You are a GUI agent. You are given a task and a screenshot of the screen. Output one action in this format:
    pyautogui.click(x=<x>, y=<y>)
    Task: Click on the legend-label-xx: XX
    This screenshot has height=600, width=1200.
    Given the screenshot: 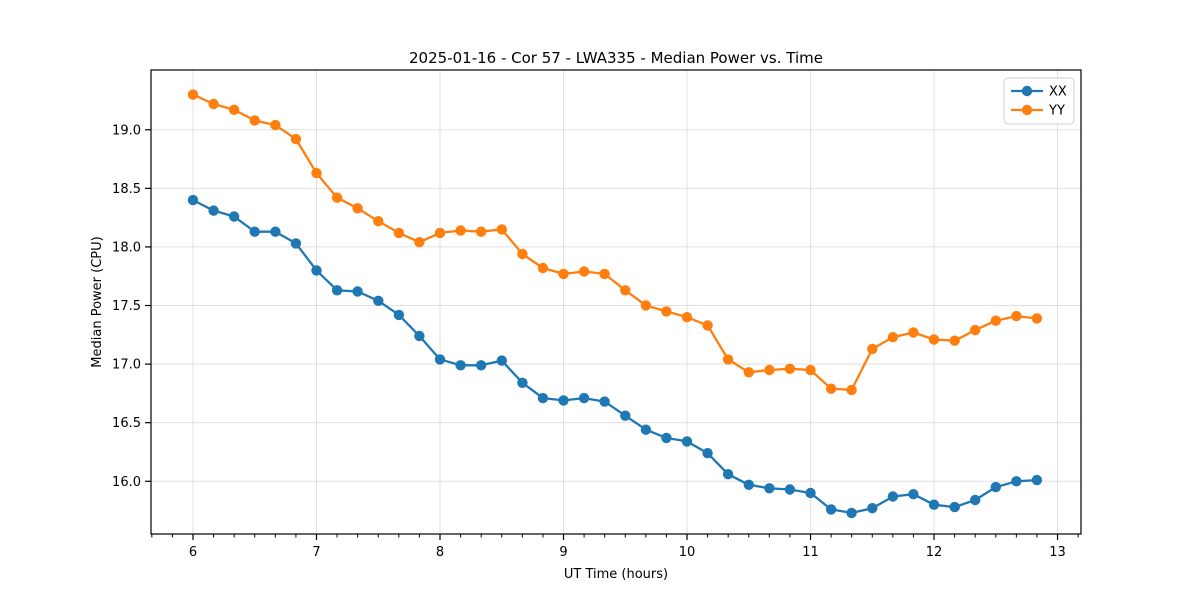 What is the action you would take?
    pyautogui.click(x=1058, y=92)
    